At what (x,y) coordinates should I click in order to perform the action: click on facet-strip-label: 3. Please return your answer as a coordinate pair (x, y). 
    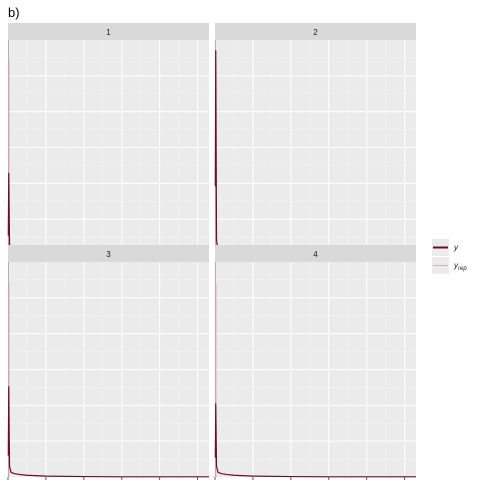
    Looking at the image, I should click on (108, 254).